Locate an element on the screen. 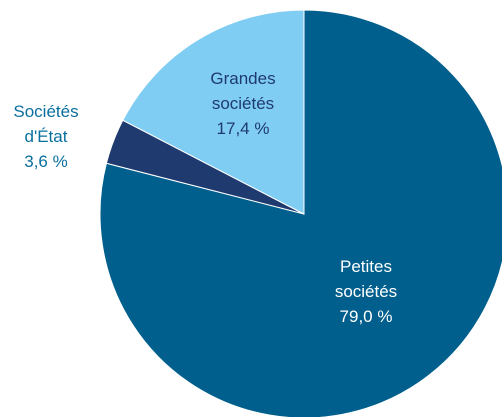 The height and width of the screenshot is (417, 502). pie-slice-label-line: d'État is located at coordinates (46, 136).